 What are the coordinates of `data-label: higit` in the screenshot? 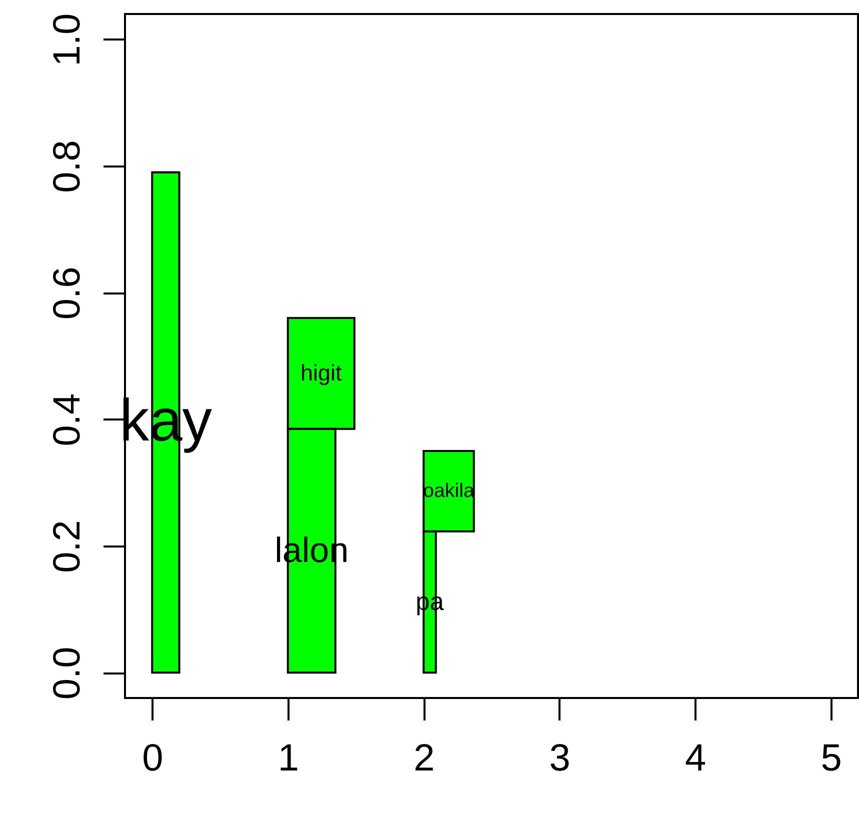 It's located at (321, 373).